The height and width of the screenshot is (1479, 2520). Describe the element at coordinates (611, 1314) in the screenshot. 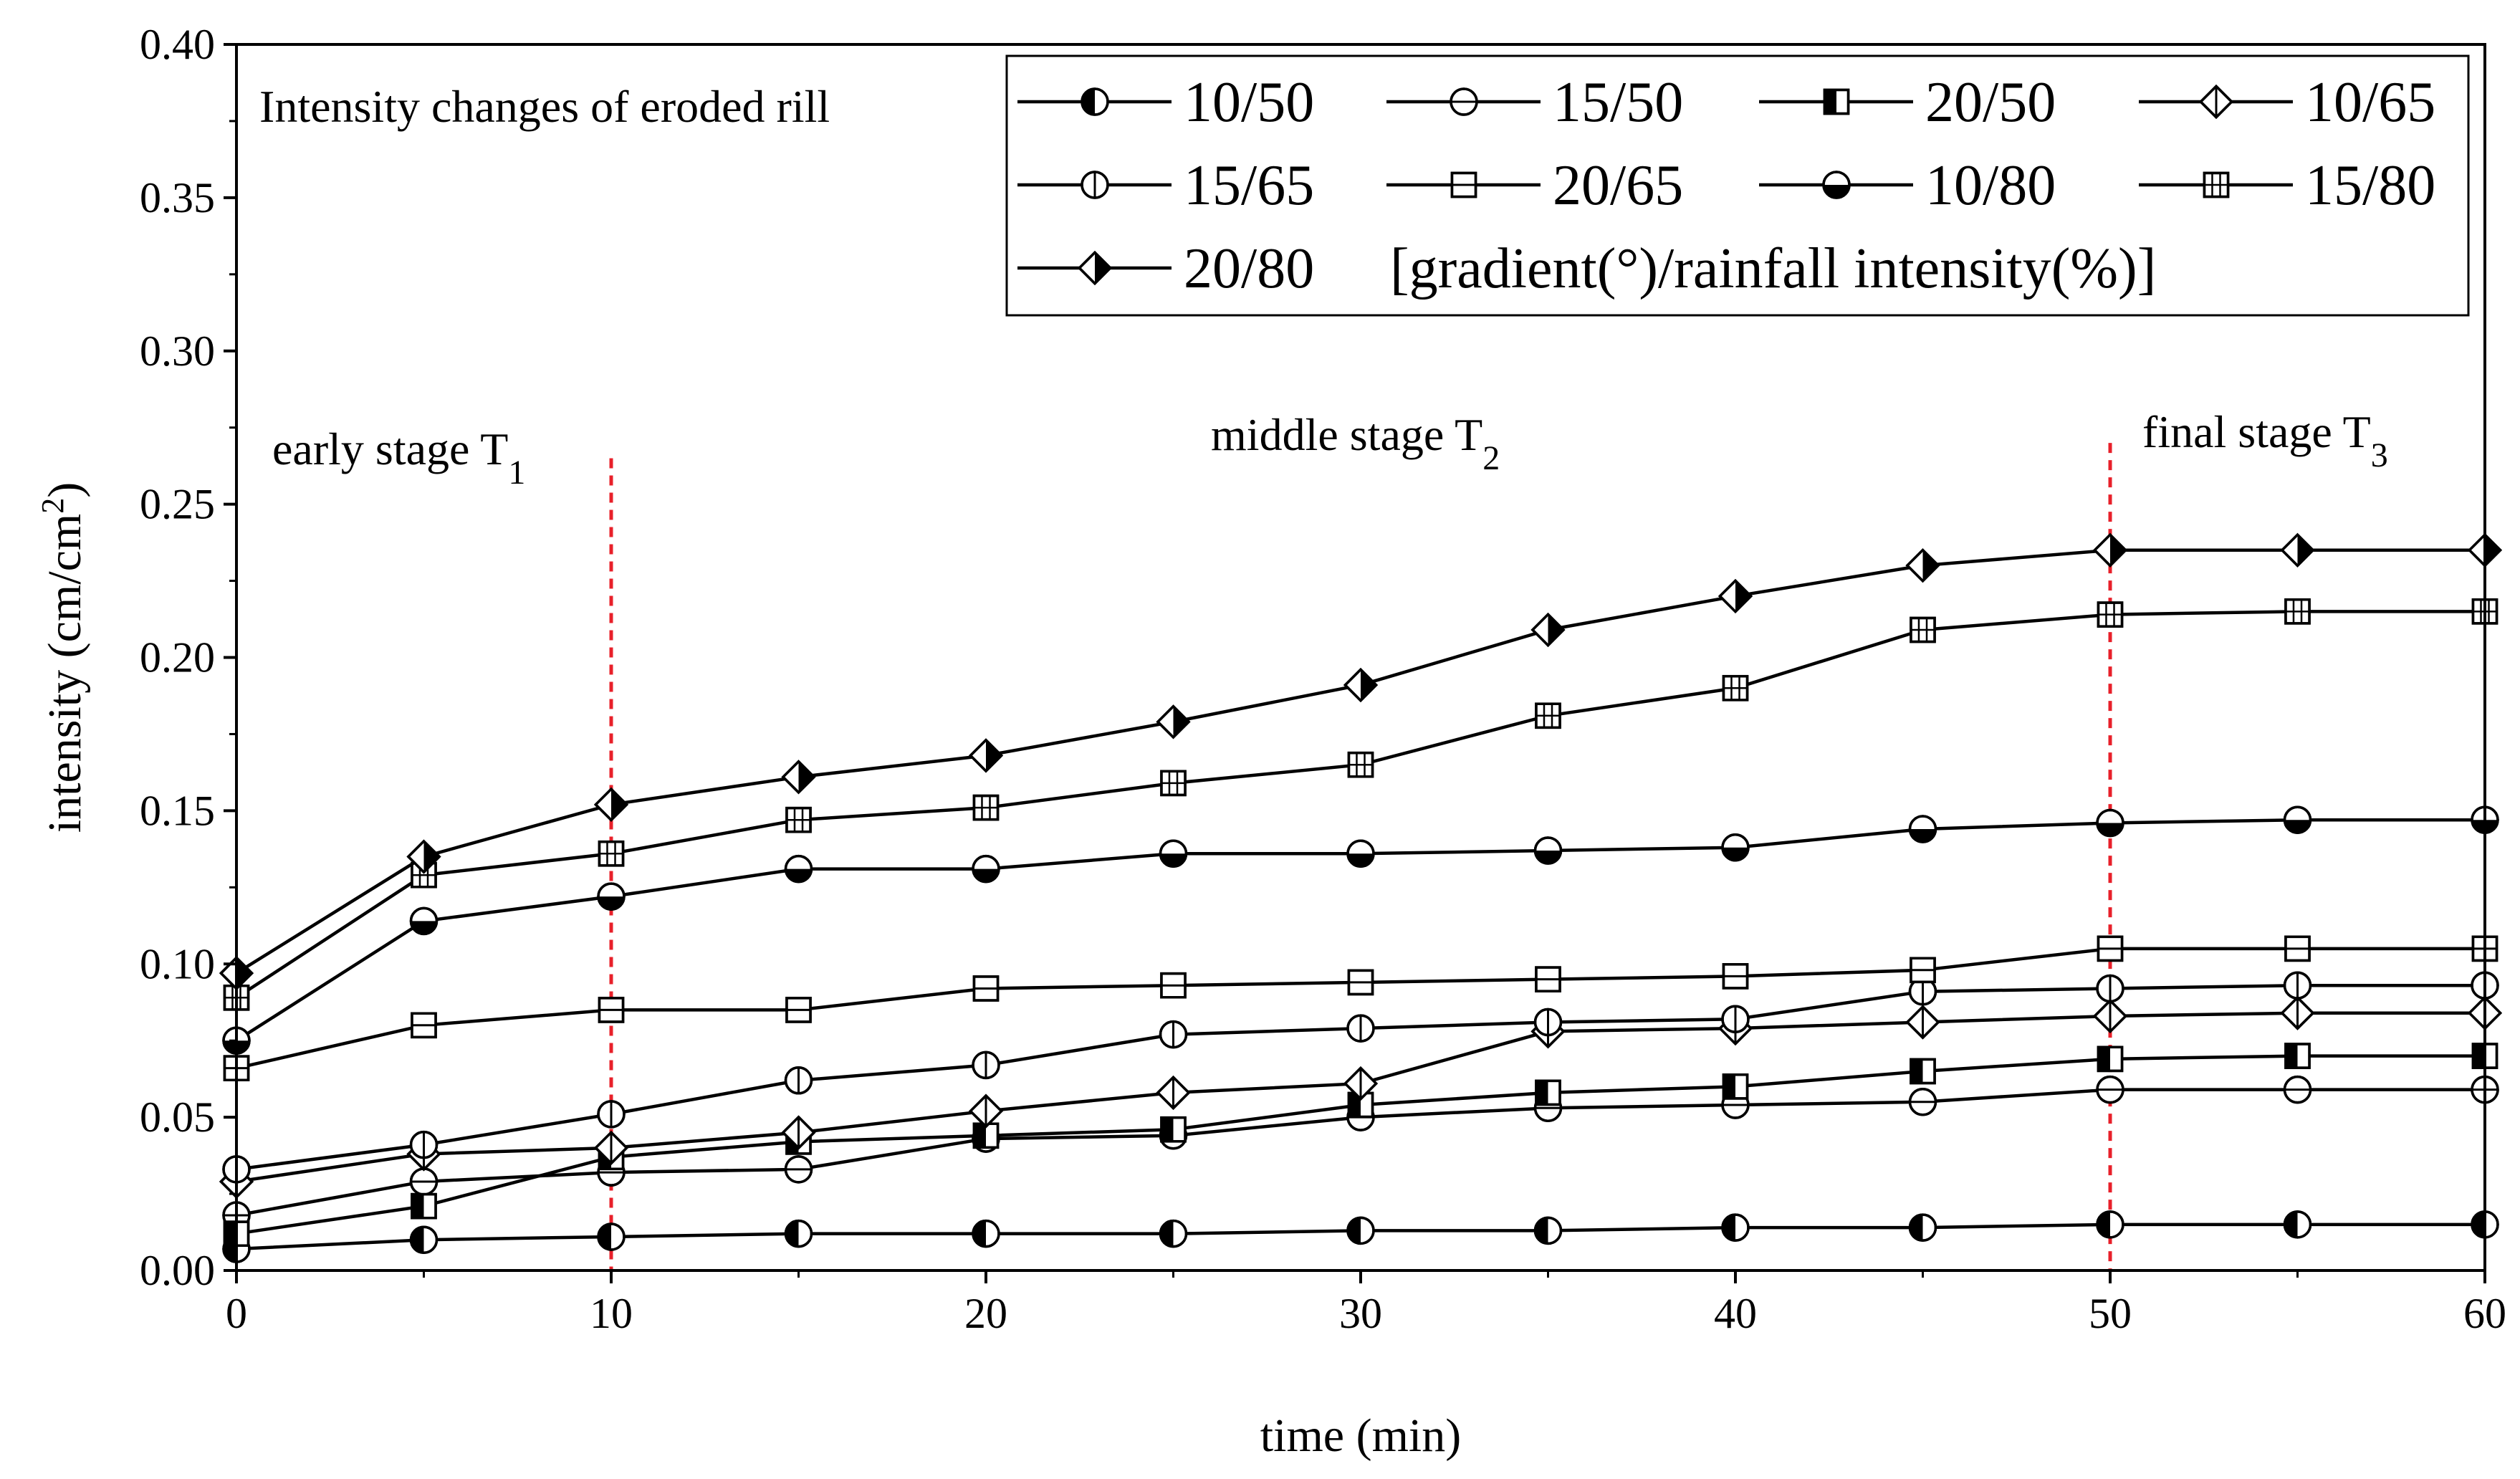

I see `x-tick-label: 10` at that location.